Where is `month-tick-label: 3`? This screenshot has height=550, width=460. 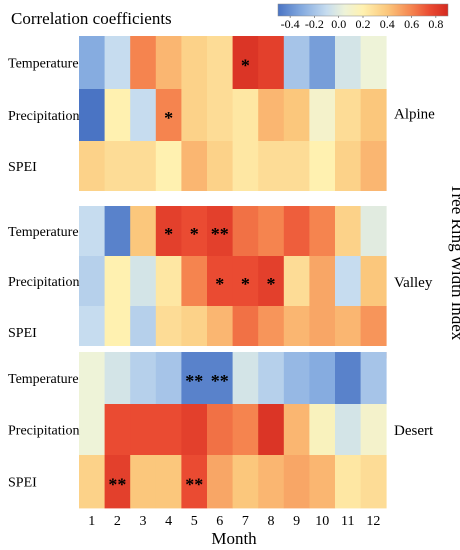 month-tick-label: 3 is located at coordinates (143, 521).